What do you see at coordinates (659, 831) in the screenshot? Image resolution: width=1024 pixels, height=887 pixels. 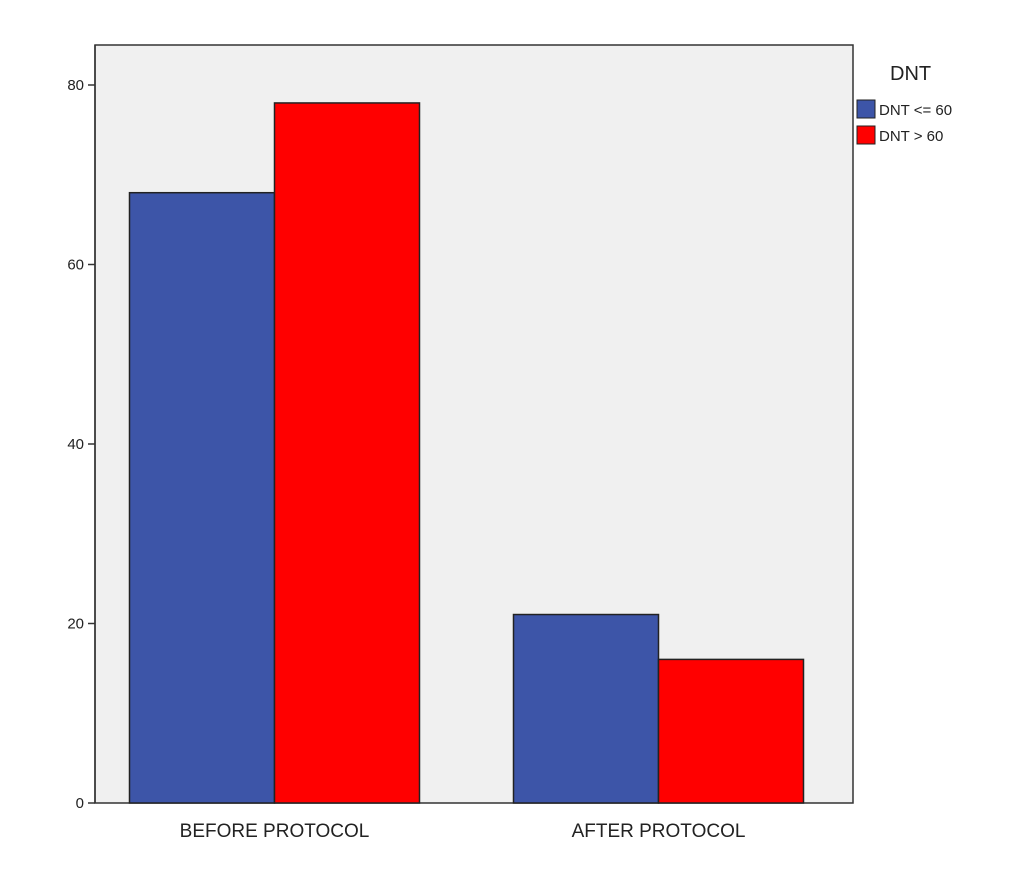 I see `x-category-label: AFTER PROTOCOL` at bounding box center [659, 831].